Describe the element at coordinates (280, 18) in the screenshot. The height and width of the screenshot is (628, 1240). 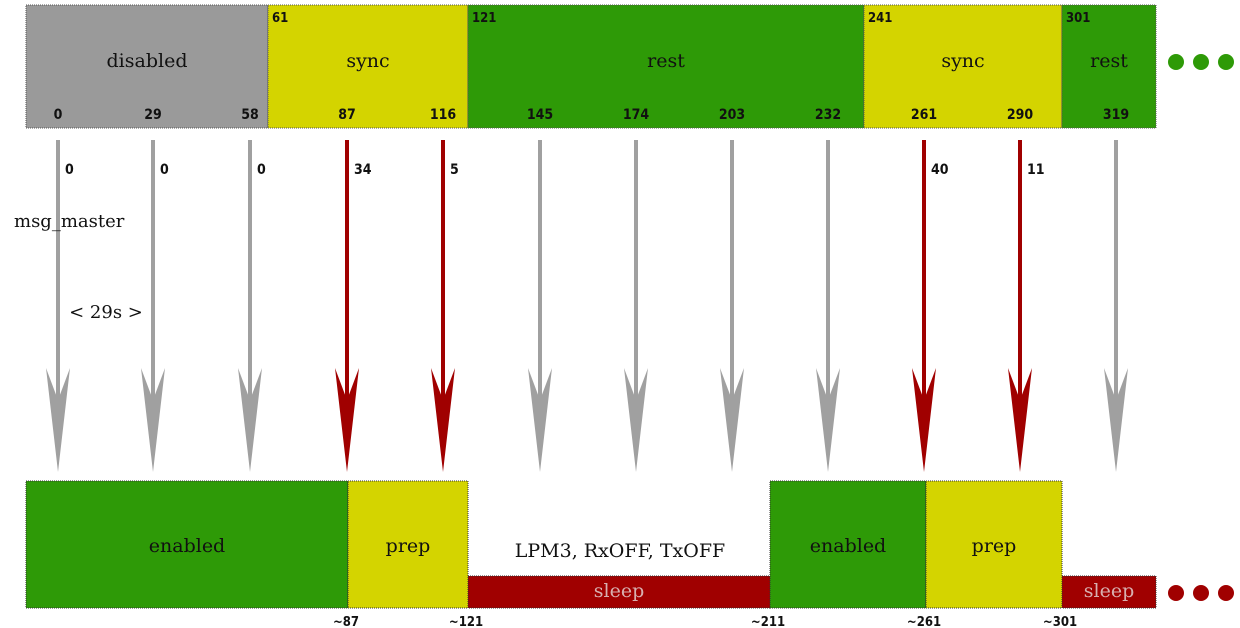
I see `segment-start-label: 61` at that location.